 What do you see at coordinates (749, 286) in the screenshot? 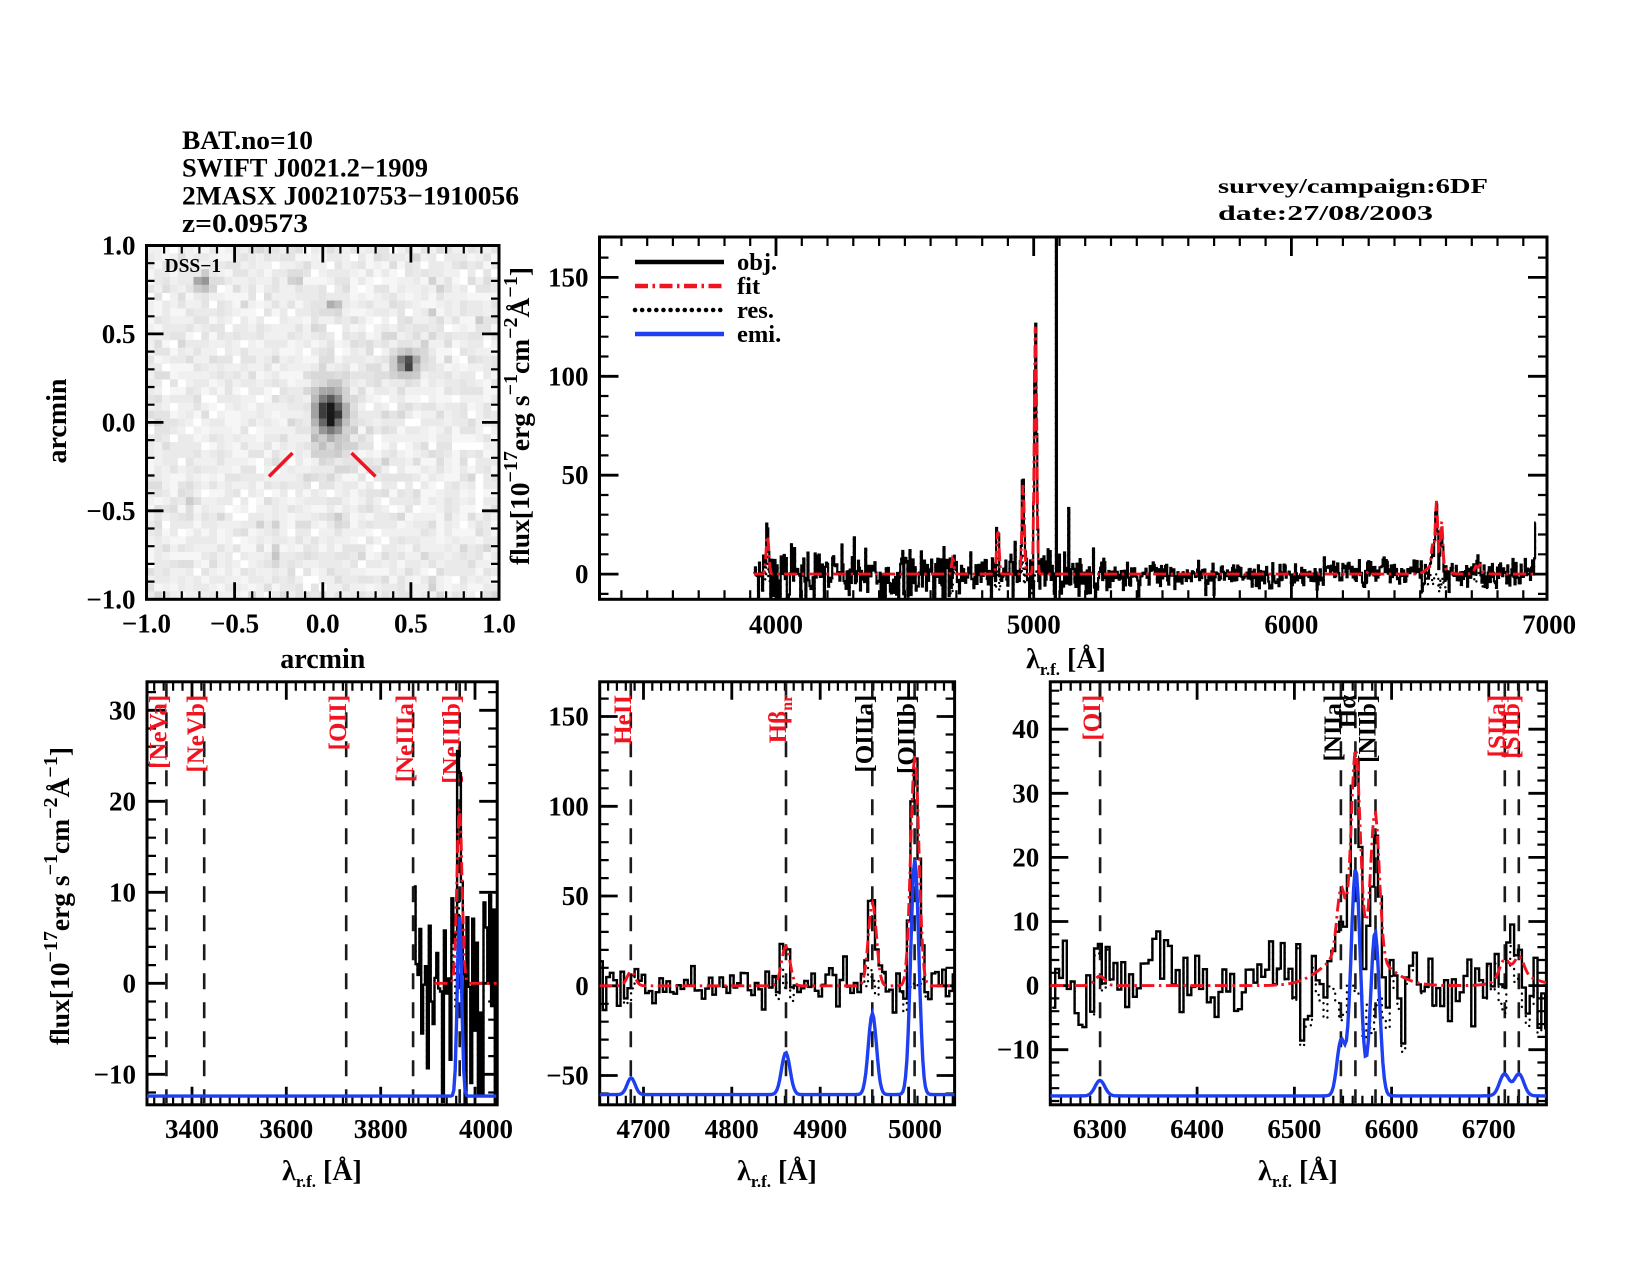
I see `svg-text: fit` at bounding box center [749, 286].